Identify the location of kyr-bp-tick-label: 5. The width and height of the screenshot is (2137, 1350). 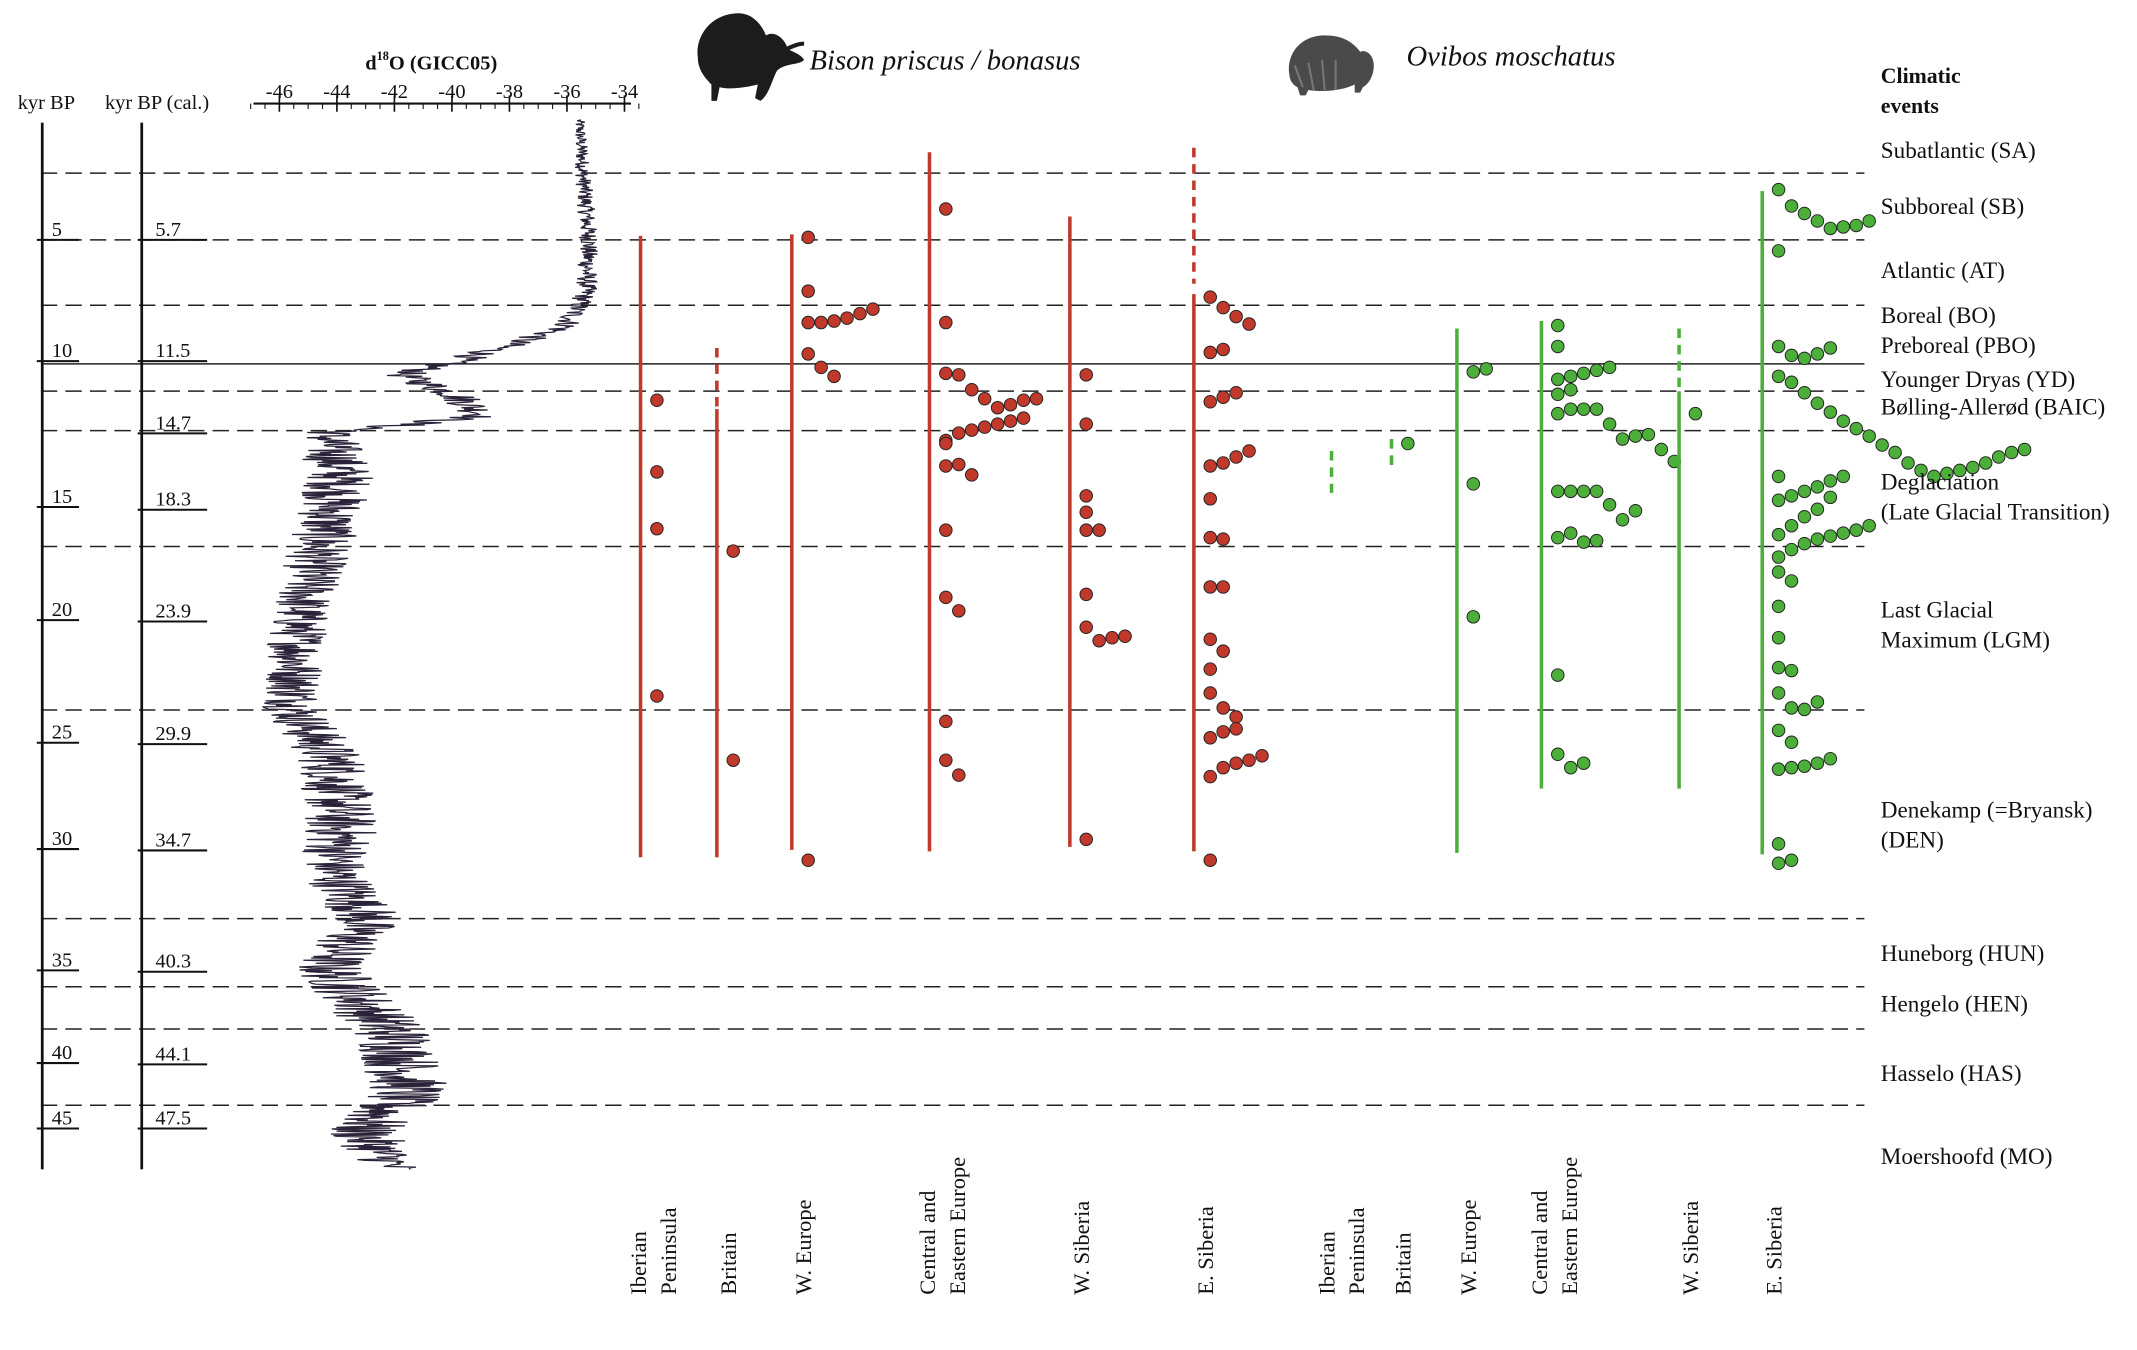
(57, 230).